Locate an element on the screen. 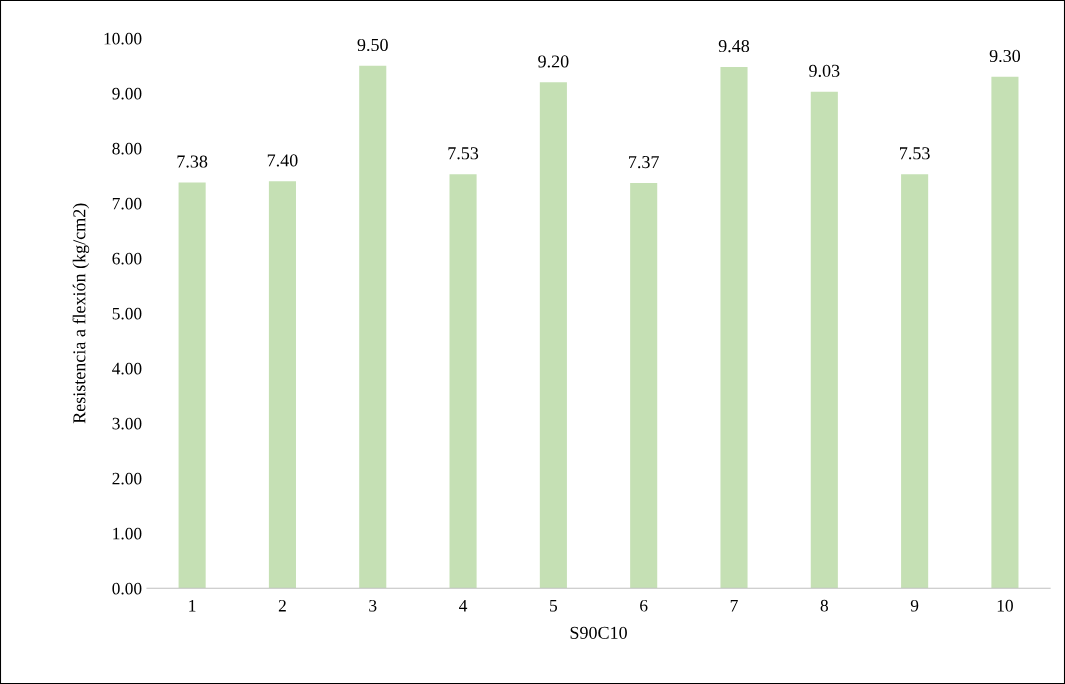 This screenshot has height=684, width=1065. x-tick-label: 5 is located at coordinates (554, 606).